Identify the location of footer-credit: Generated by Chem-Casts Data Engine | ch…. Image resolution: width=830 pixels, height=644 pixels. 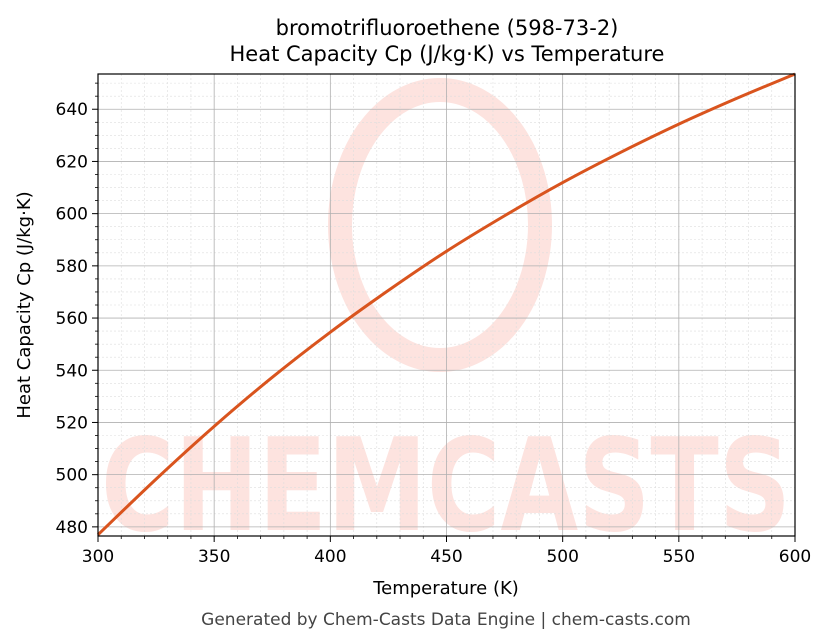
(446, 620).